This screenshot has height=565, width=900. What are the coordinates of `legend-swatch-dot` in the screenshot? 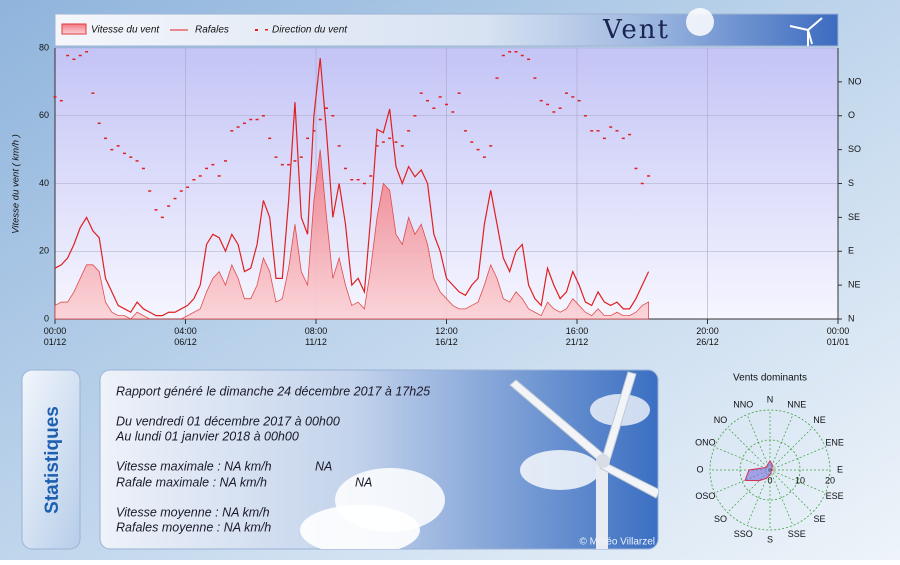 It's located at (266, 30).